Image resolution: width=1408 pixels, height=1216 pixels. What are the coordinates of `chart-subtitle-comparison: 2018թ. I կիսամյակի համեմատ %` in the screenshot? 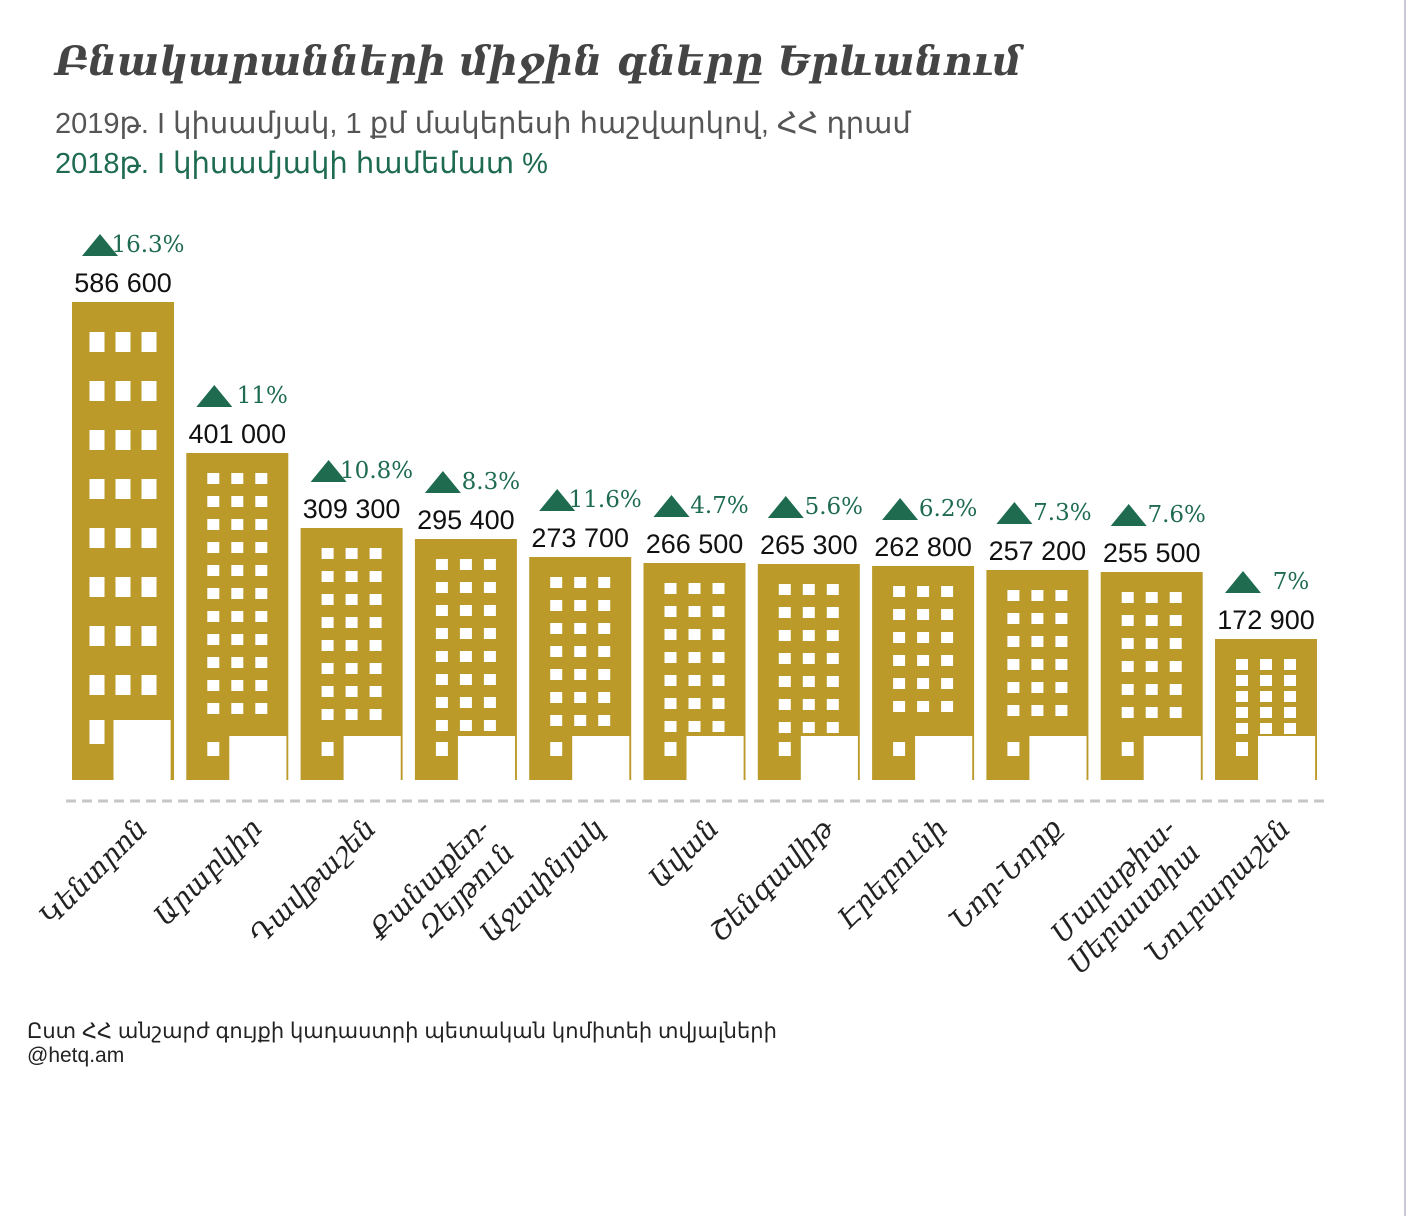 It's located at (301, 164).